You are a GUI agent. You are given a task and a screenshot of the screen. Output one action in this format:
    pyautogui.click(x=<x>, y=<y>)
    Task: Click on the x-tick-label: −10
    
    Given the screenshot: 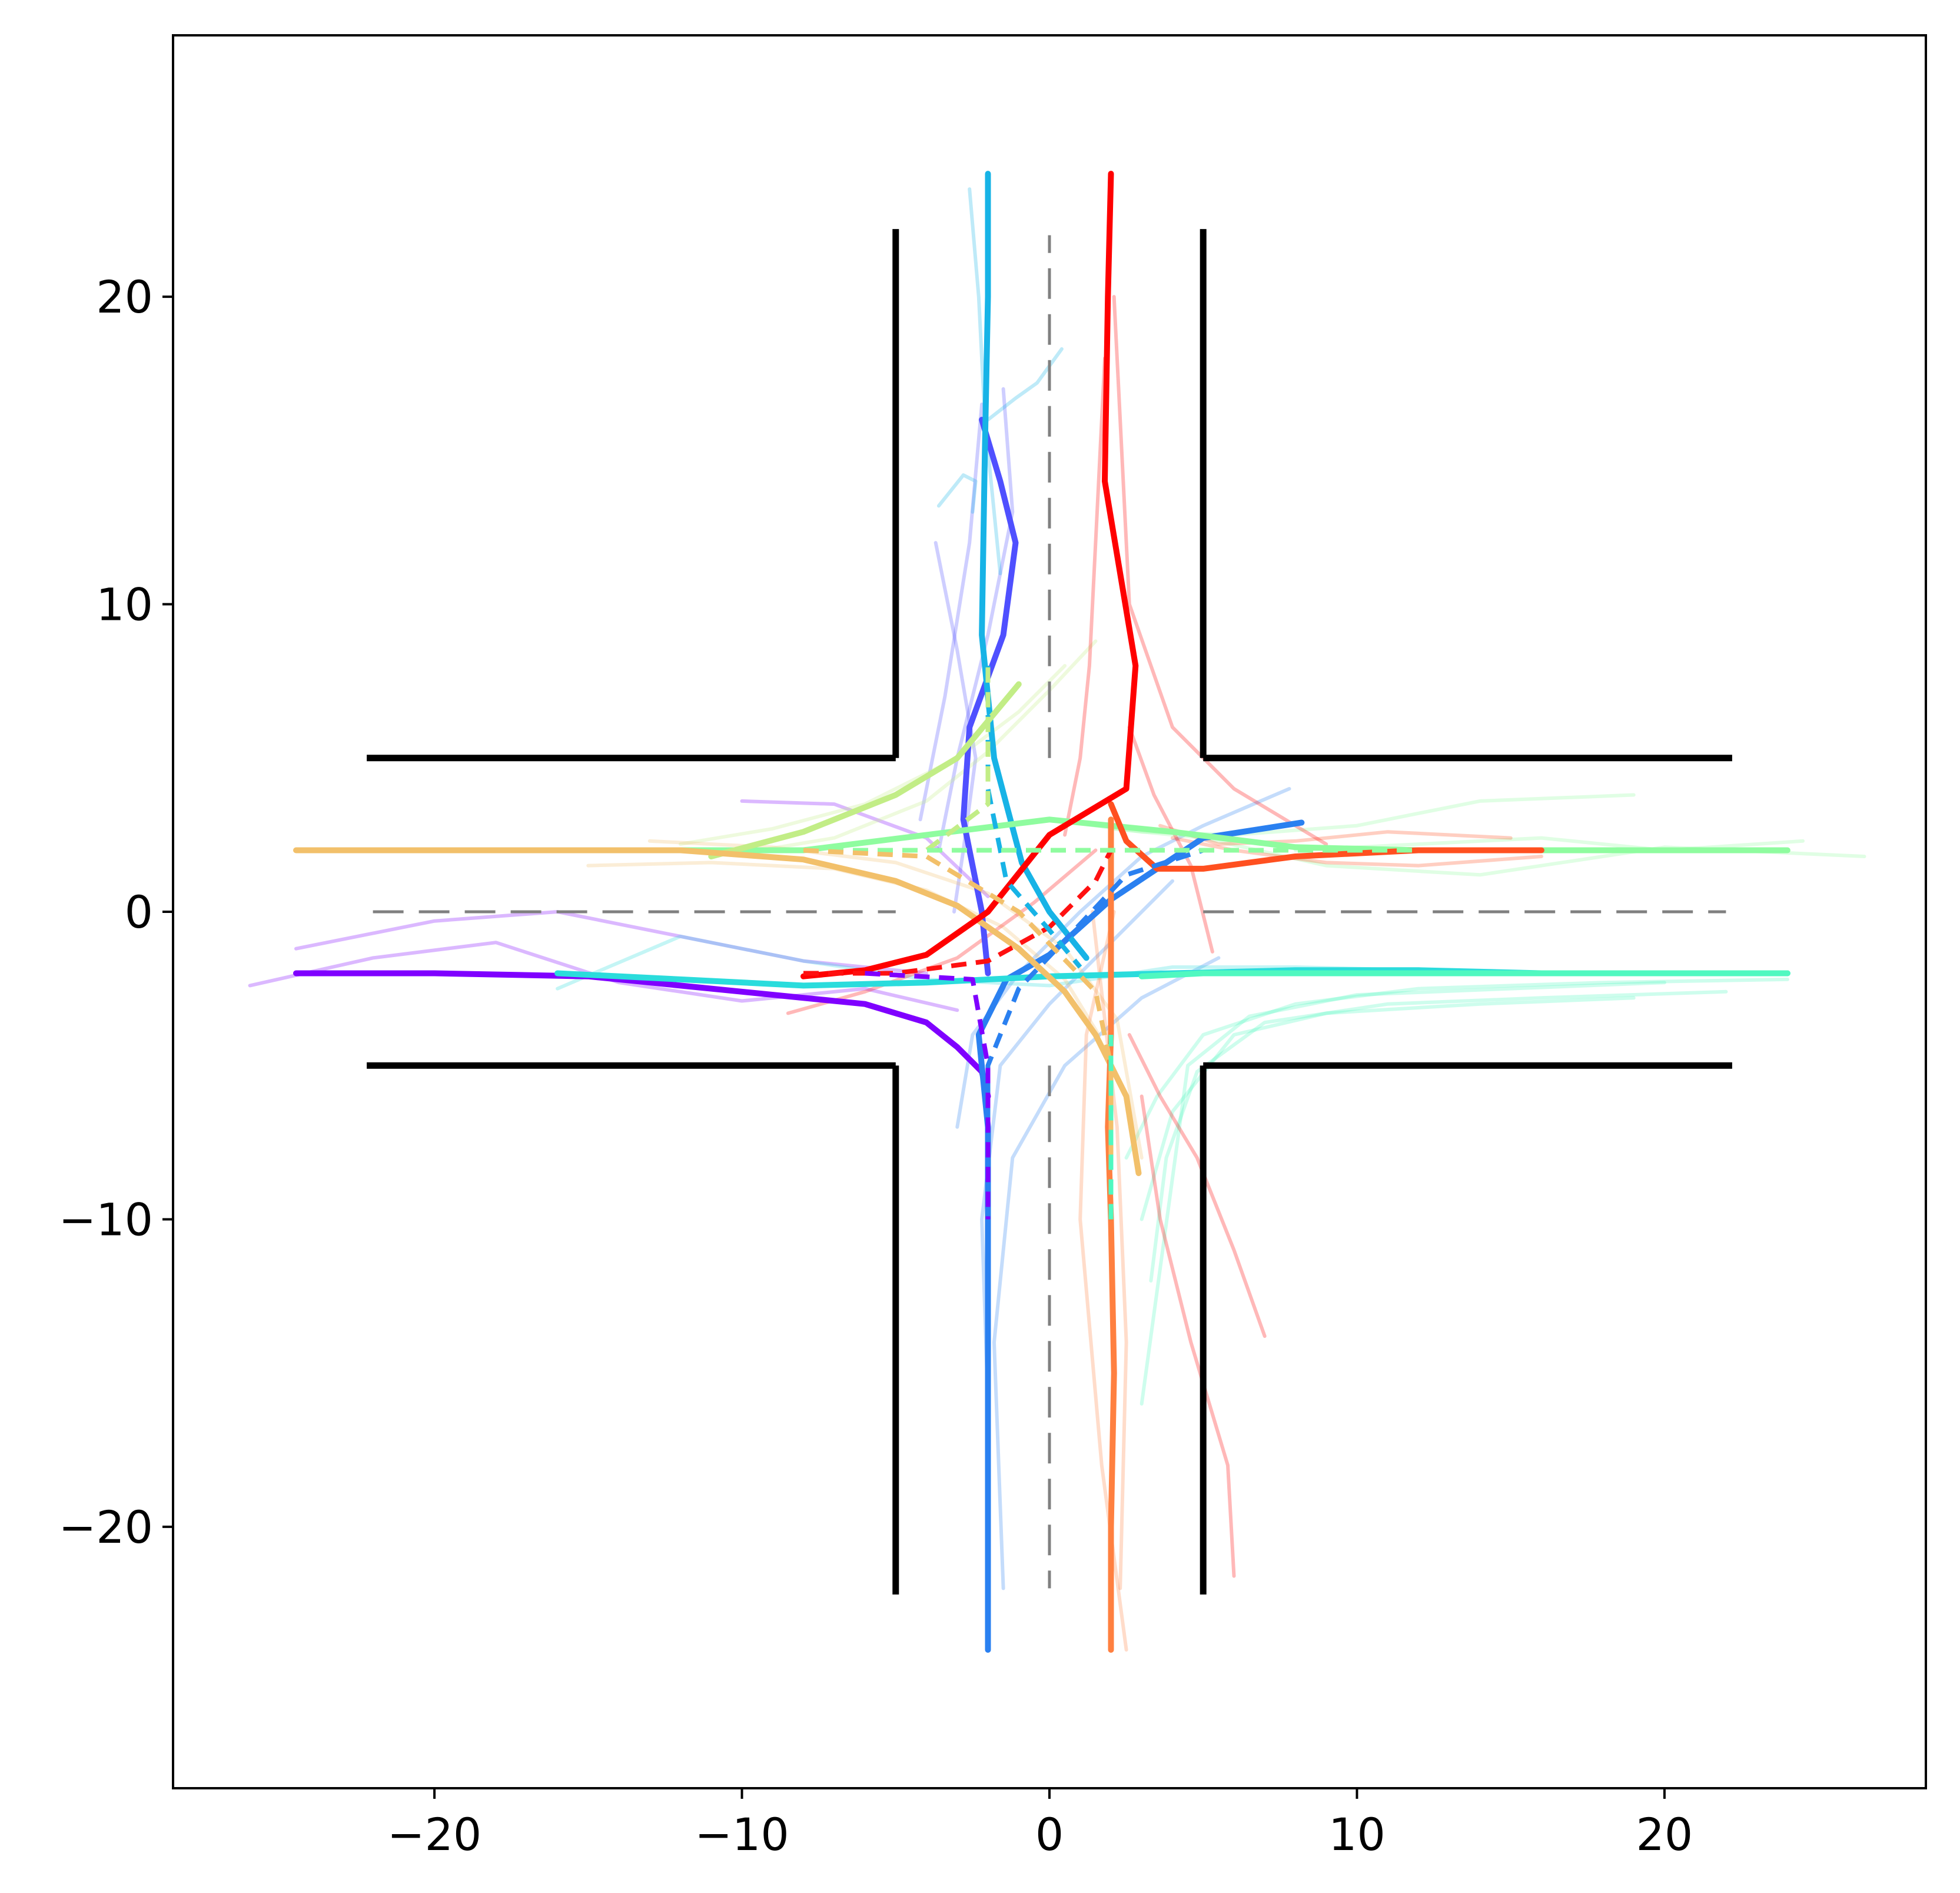 What is the action you would take?
    pyautogui.click(x=742, y=1834)
    